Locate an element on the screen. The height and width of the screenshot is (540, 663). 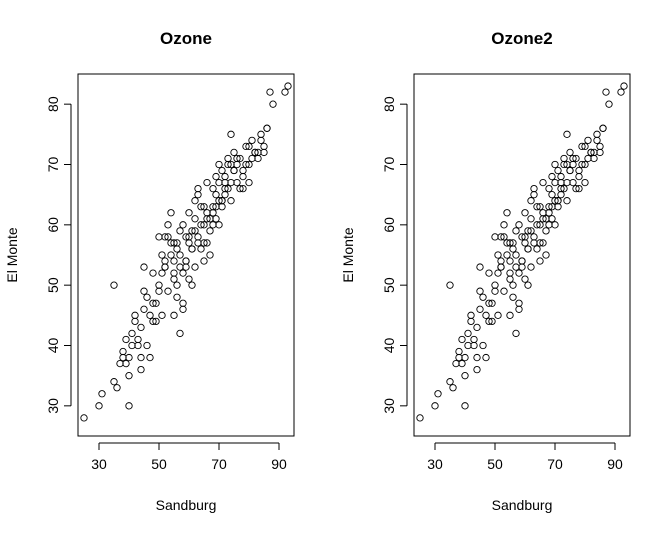
y-tick-label: 80 is located at coordinates (389, 104).